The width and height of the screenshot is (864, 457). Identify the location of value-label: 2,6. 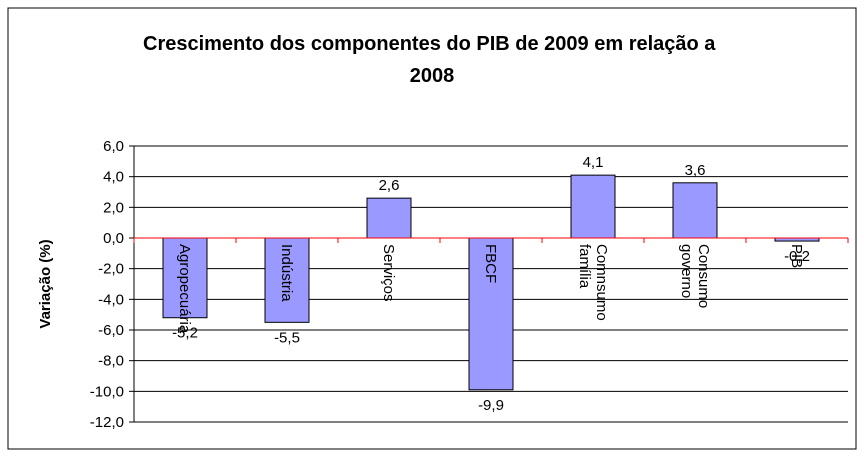
(389, 185).